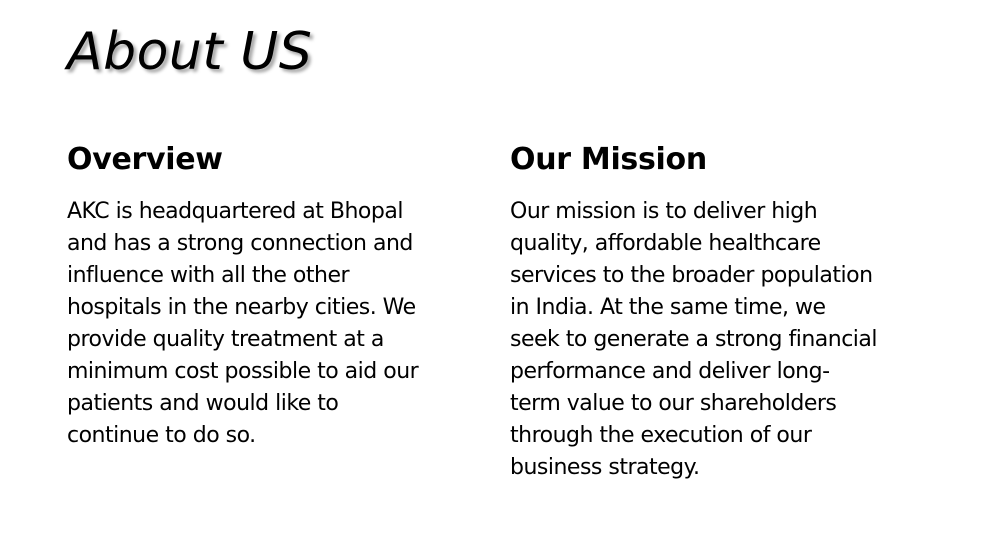 Image resolution: width=990 pixels, height=547 pixels. What do you see at coordinates (225, 339) in the screenshot?
I see `overview-line: provide quality treatment at a` at bounding box center [225, 339].